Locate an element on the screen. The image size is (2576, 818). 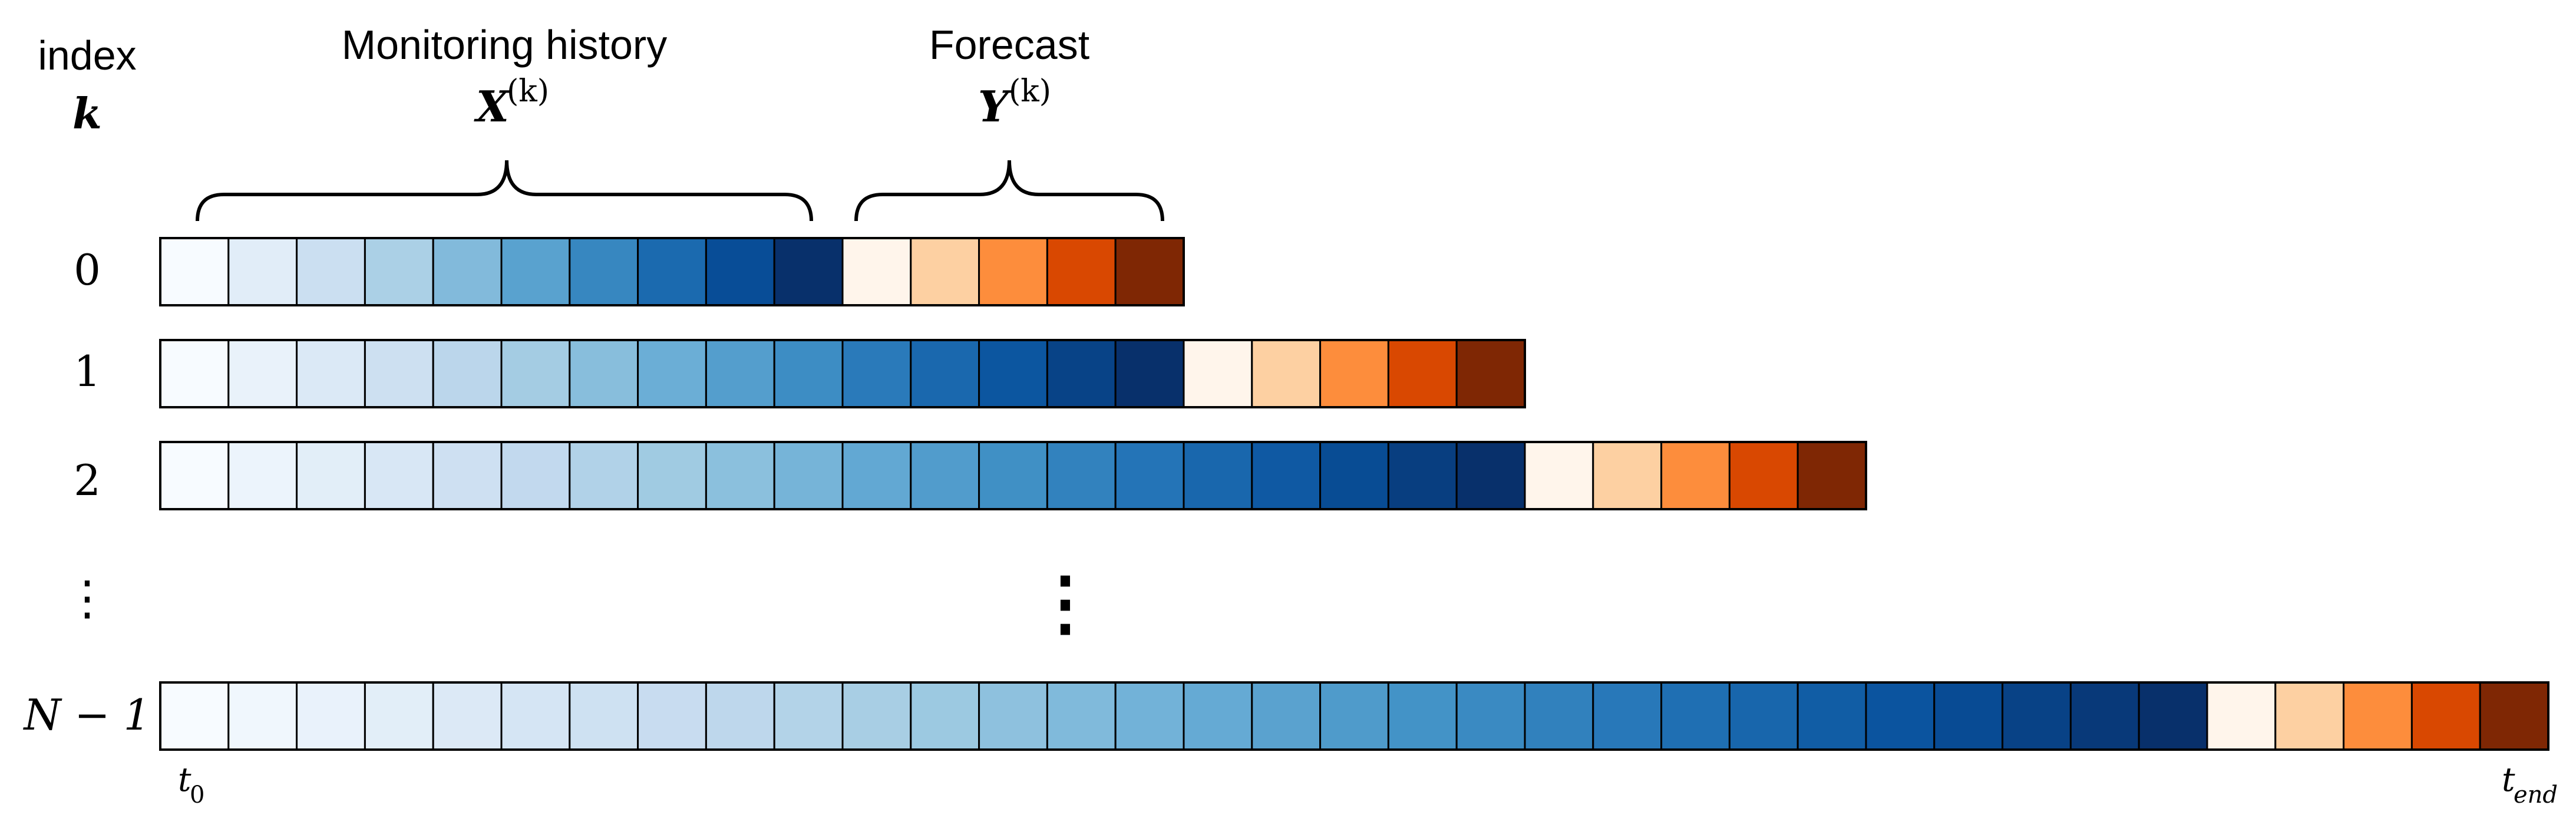
history-title: Monitoring history is located at coordinates (504, 45).